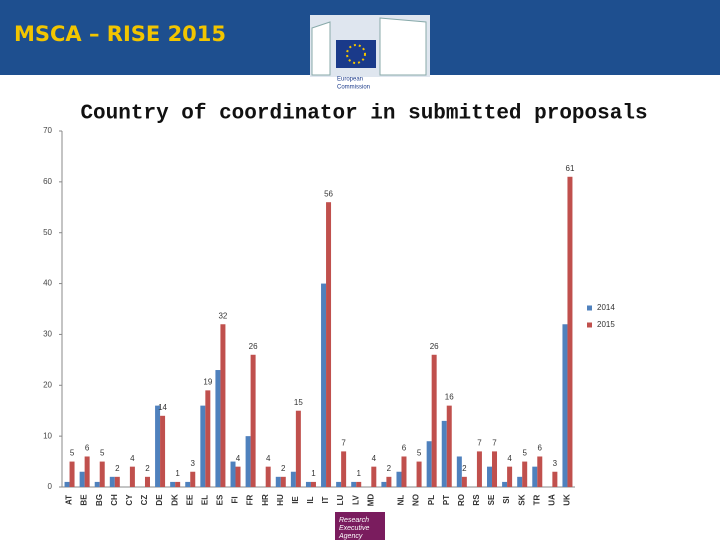 This screenshot has width=720, height=545. I want to click on data-label: 56, so click(328, 193).